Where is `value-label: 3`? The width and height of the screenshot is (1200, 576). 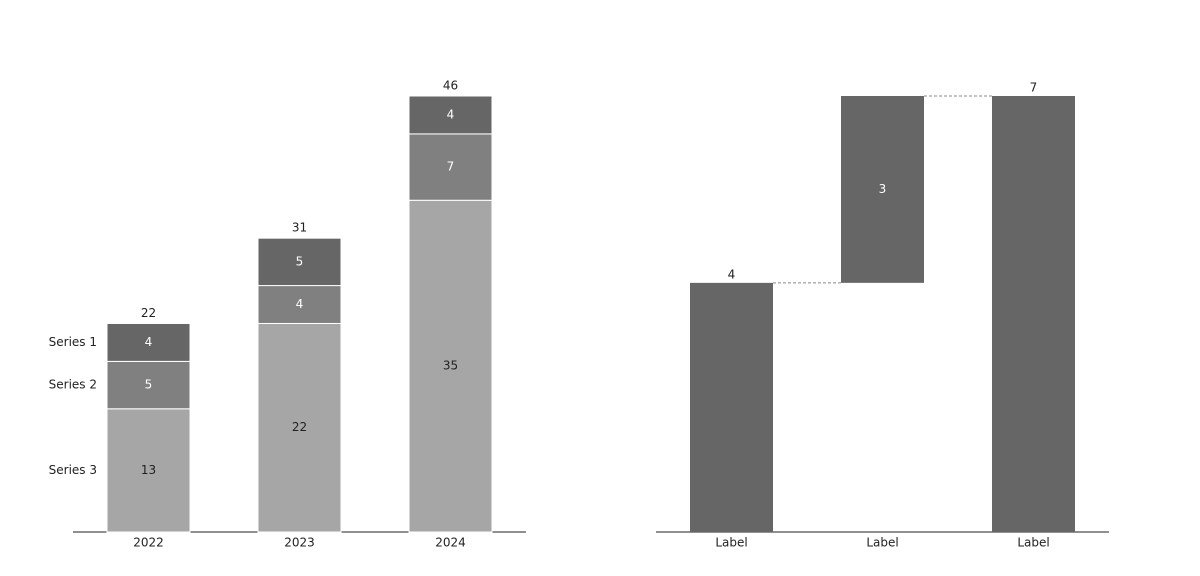
value-label: 3 is located at coordinates (883, 189).